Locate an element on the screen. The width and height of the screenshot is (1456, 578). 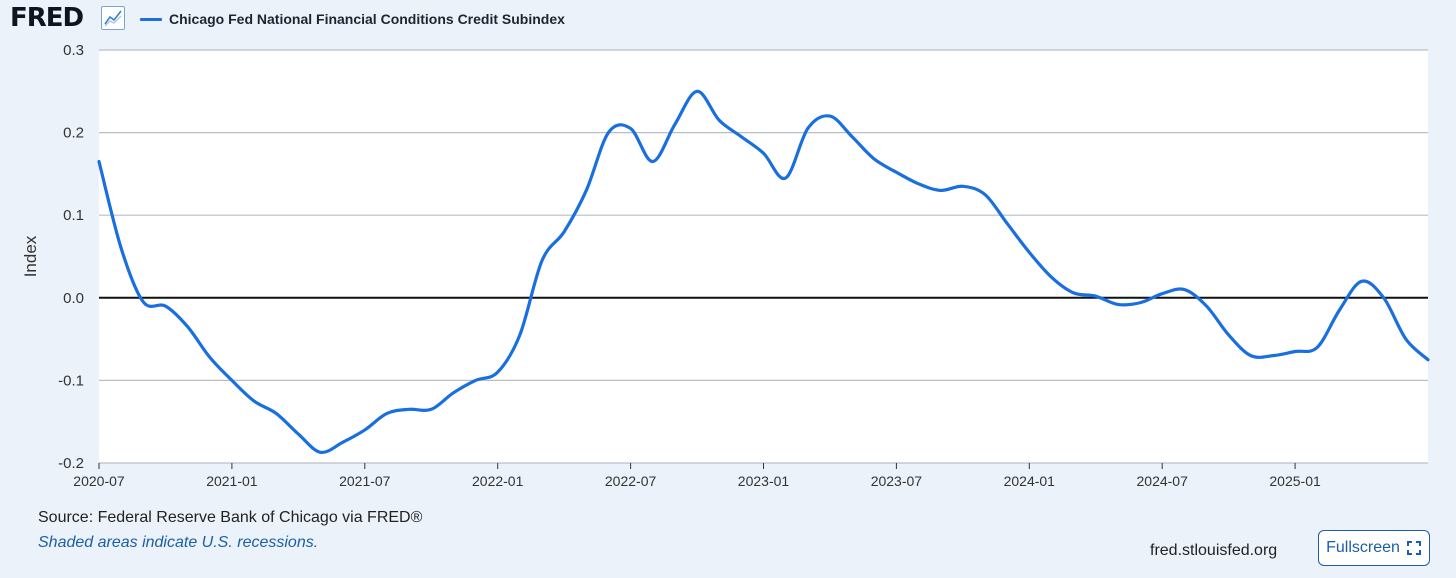
x-tick-label: 2025-01 is located at coordinates (1295, 481).